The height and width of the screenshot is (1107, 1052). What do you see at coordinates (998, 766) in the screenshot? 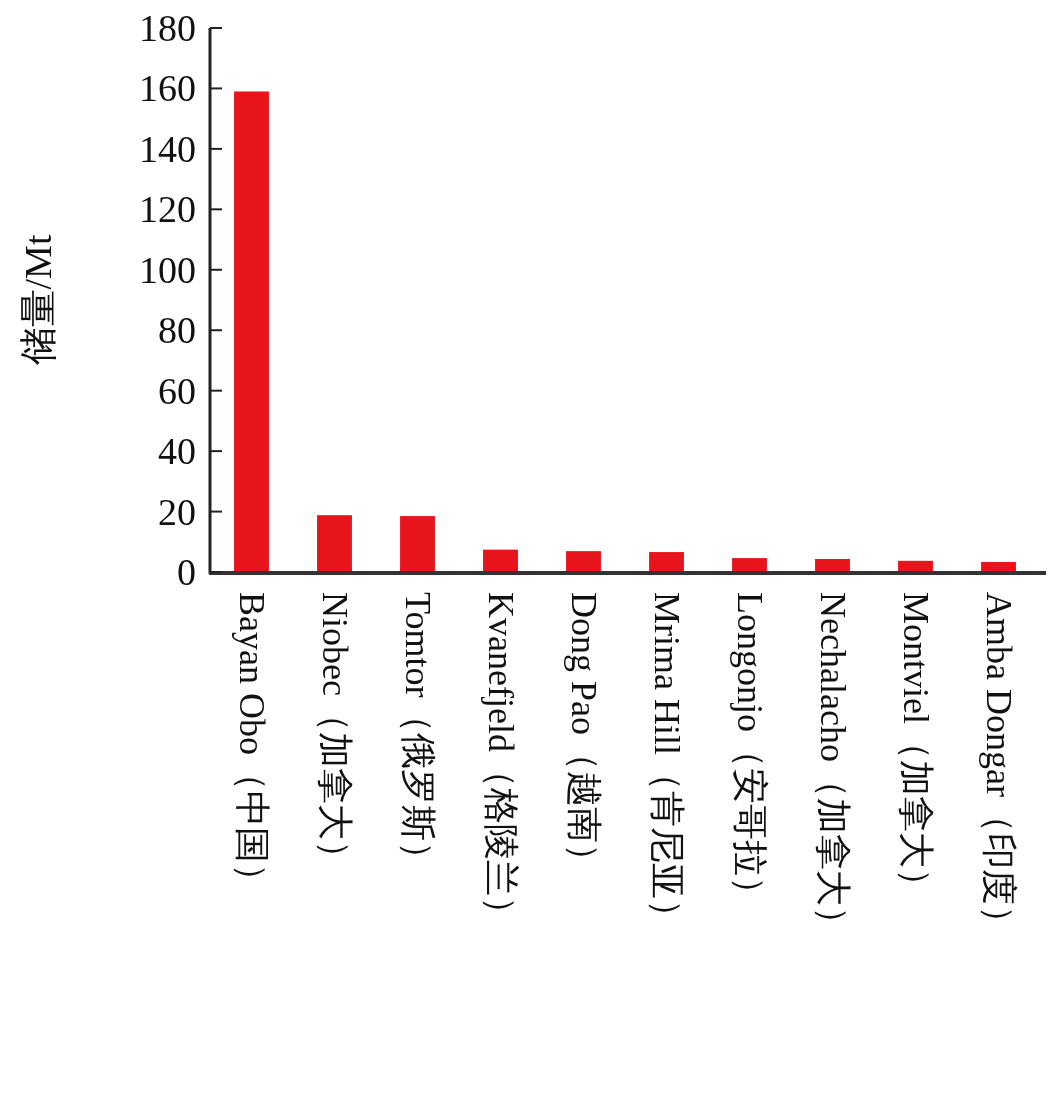
I see `x-tick-label: Amba Dongar（印度）` at bounding box center [998, 766].